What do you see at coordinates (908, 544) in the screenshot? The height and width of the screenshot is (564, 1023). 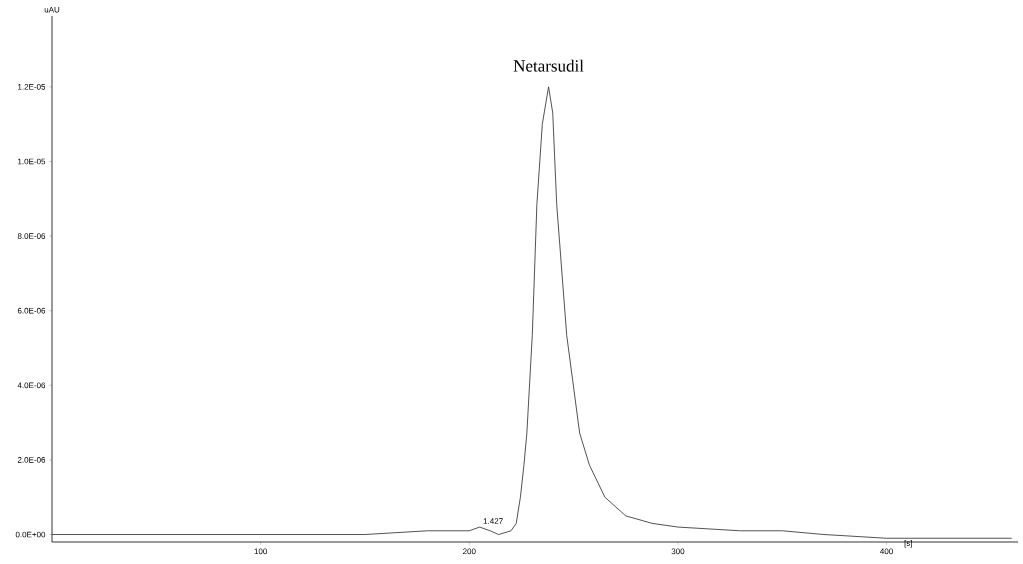 I see `x-axis-title: [s]` at bounding box center [908, 544].